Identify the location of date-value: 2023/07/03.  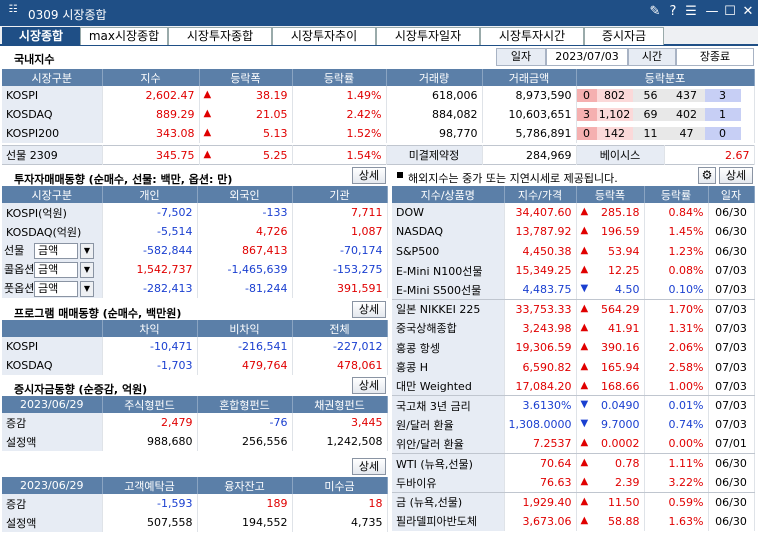
(587, 57).